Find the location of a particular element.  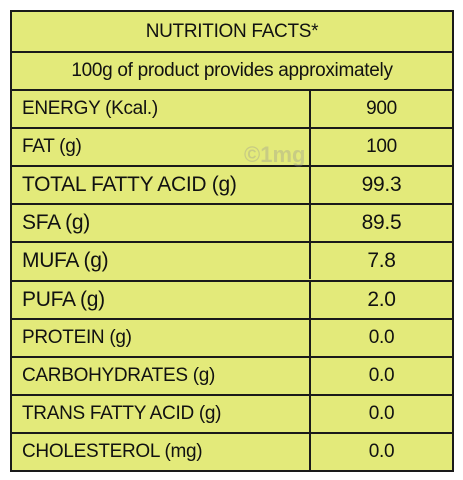

nutrient-name: FAT (g) is located at coordinates (52, 147).